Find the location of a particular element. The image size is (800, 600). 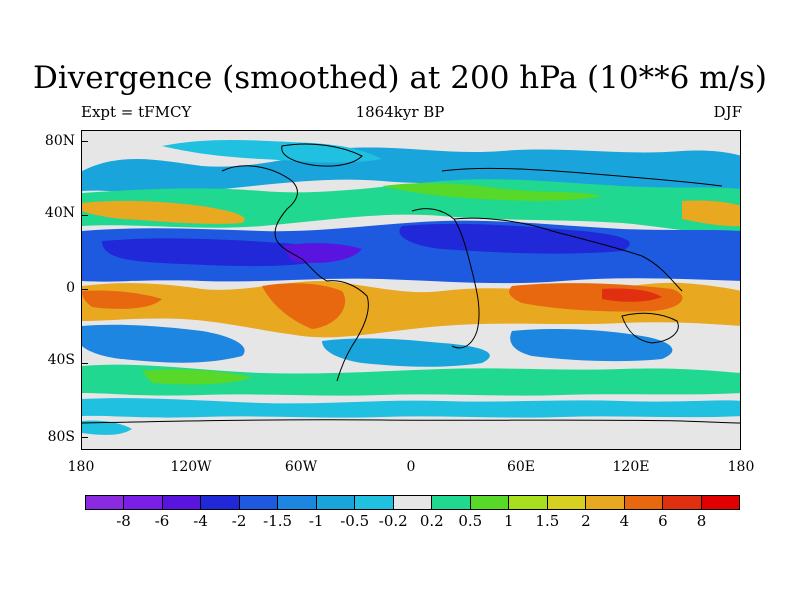

tick-lat-80s is located at coordinates (85, 437).